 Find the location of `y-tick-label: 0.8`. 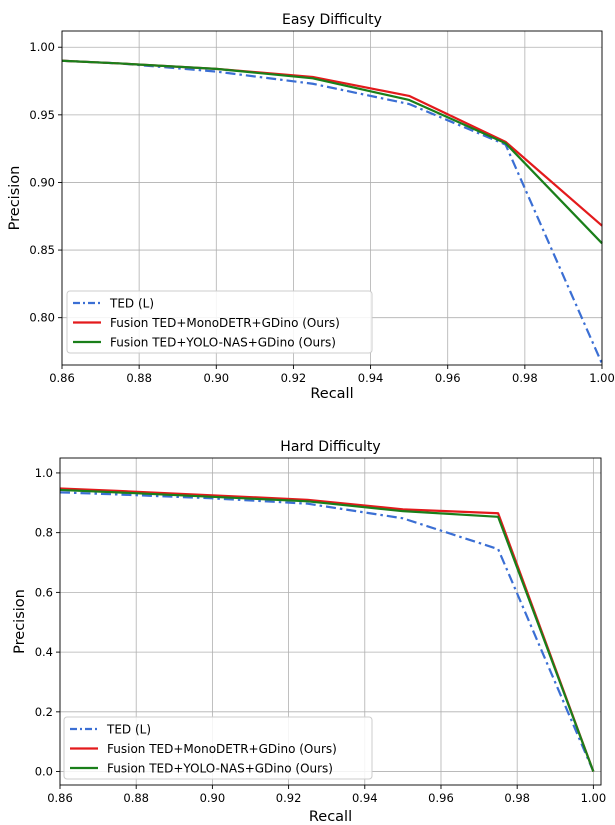

y-tick-label: 0.8 is located at coordinates (44, 533).